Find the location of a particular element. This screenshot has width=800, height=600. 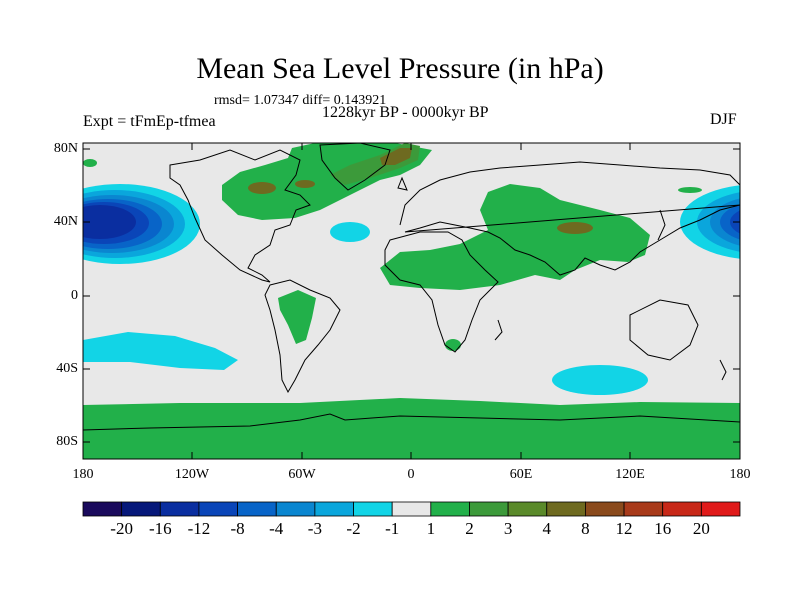

new-zealand-coast is located at coordinates (723, 370).